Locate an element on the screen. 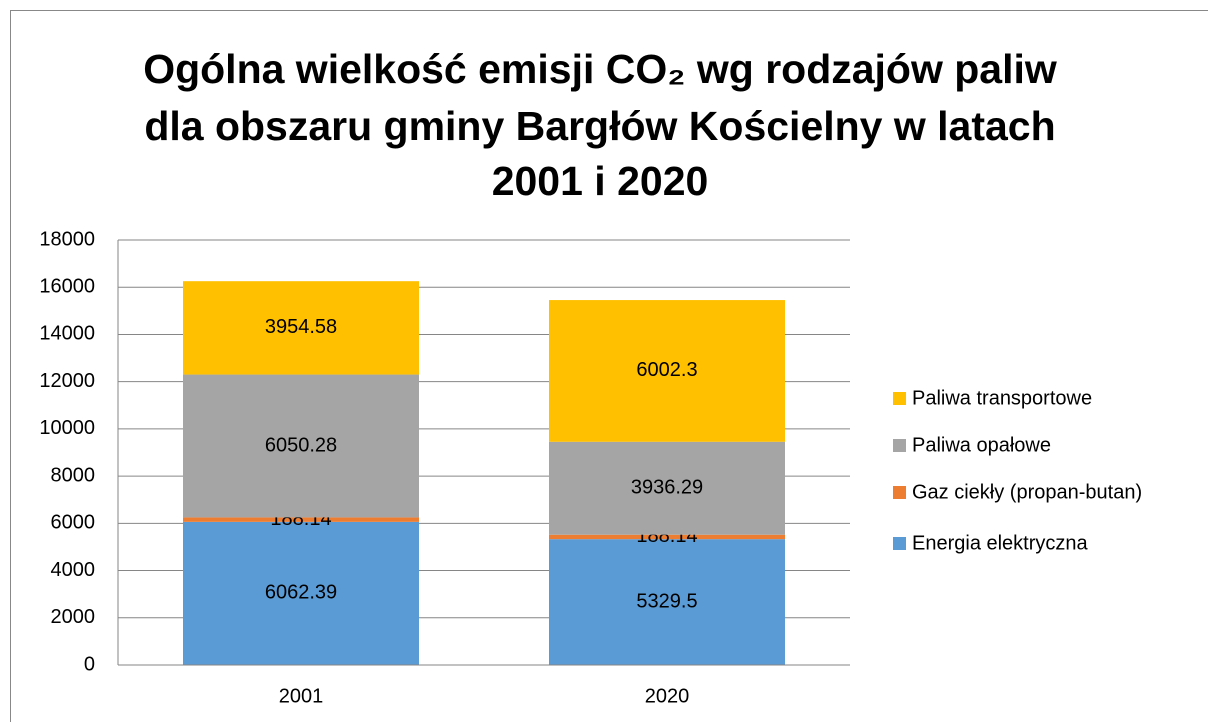 The height and width of the screenshot is (722, 1208). legend-label: Gaz ciekły (propan-butan) is located at coordinates (1027, 492).